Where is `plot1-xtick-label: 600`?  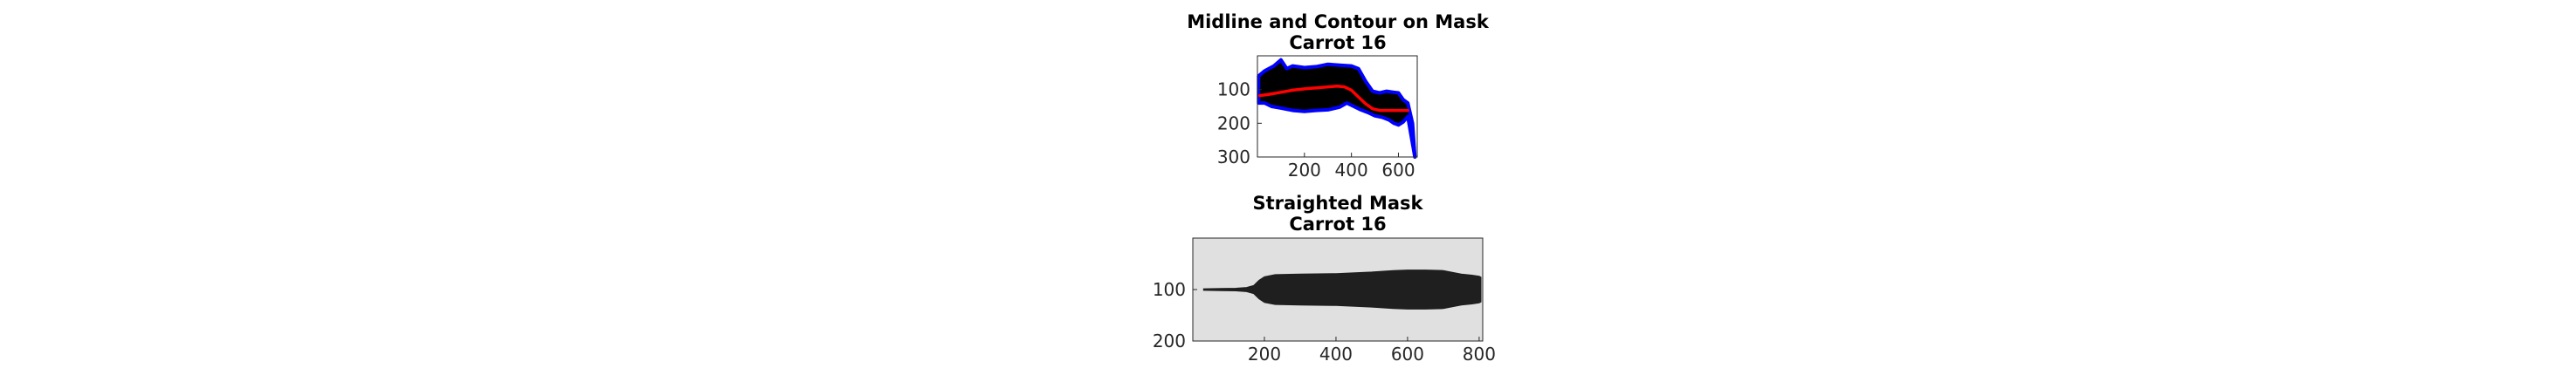 plot1-xtick-label: 600 is located at coordinates (1398, 170).